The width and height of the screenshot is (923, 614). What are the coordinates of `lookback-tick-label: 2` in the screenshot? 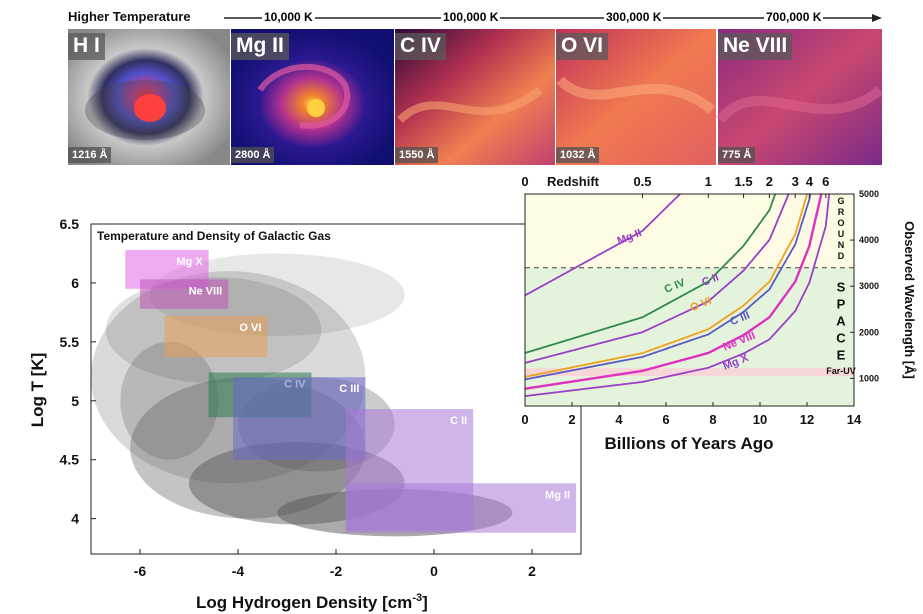 It's located at (571, 419).